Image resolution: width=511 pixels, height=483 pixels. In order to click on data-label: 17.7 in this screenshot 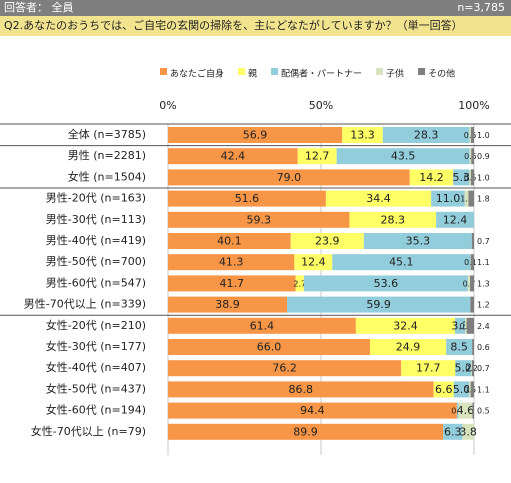, I will do `click(428, 368)`.